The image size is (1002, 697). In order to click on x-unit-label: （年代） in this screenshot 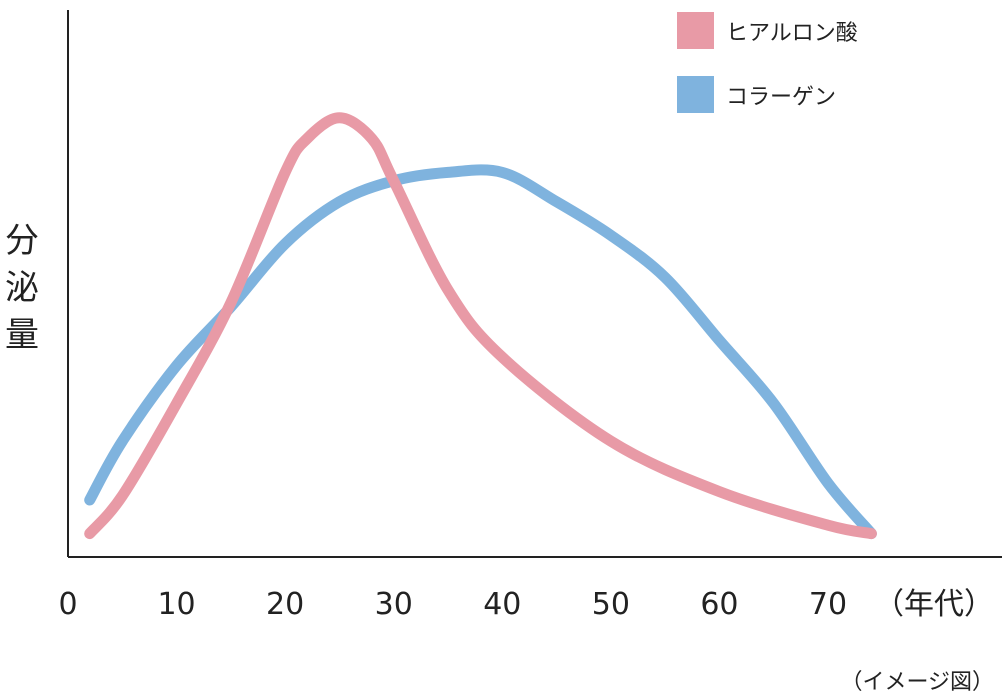, I will do `click(934, 604)`.